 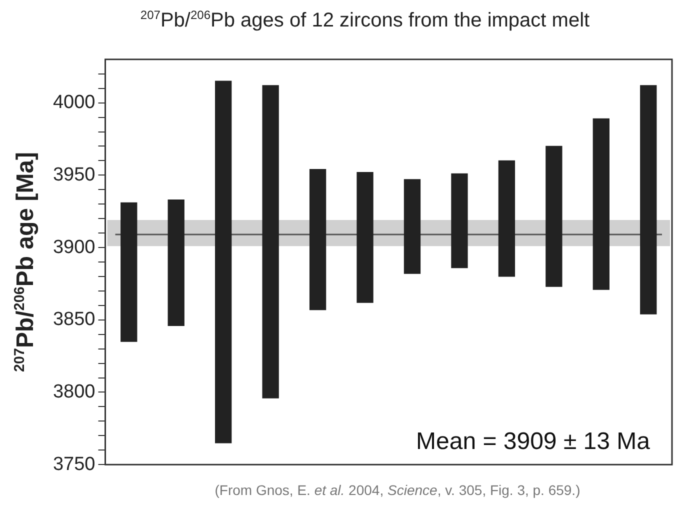 What do you see at coordinates (74, 175) in the screenshot?
I see `y-tick-label: 3950` at bounding box center [74, 175].